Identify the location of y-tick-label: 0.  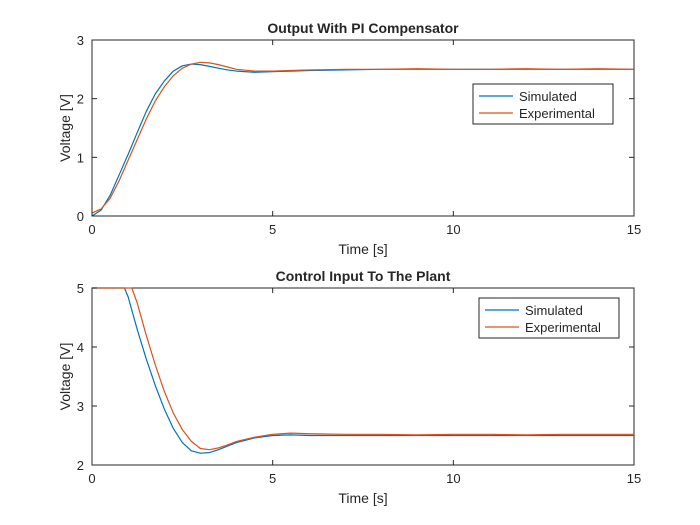
(80, 216).